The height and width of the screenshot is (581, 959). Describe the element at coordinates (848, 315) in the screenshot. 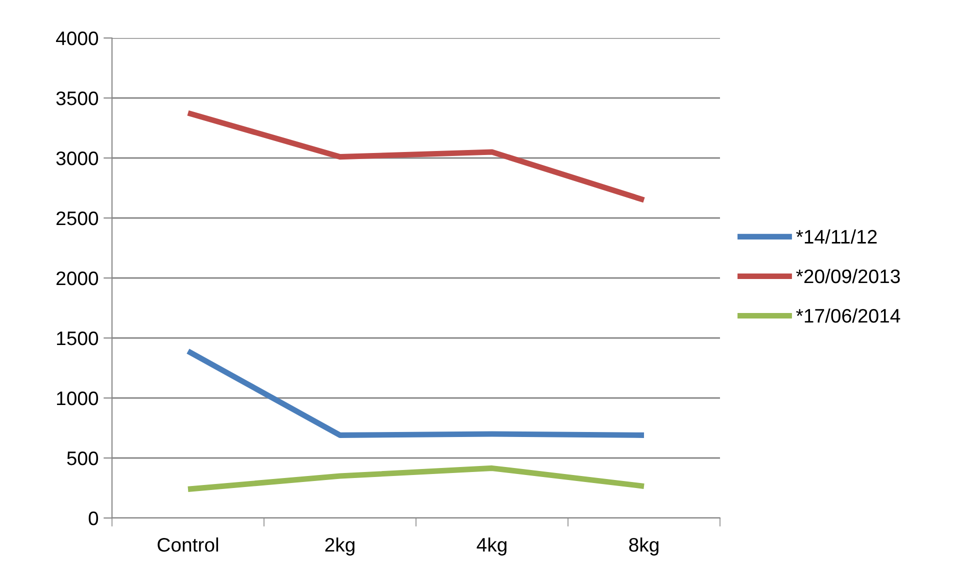

I see `legend-label: *17/06/2014` at that location.